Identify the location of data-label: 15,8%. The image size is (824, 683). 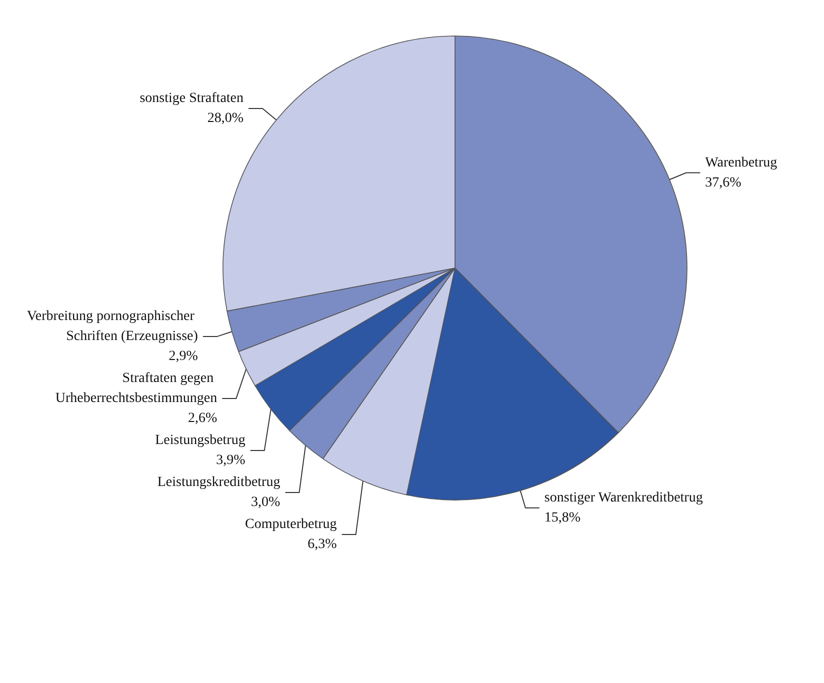
(562, 518).